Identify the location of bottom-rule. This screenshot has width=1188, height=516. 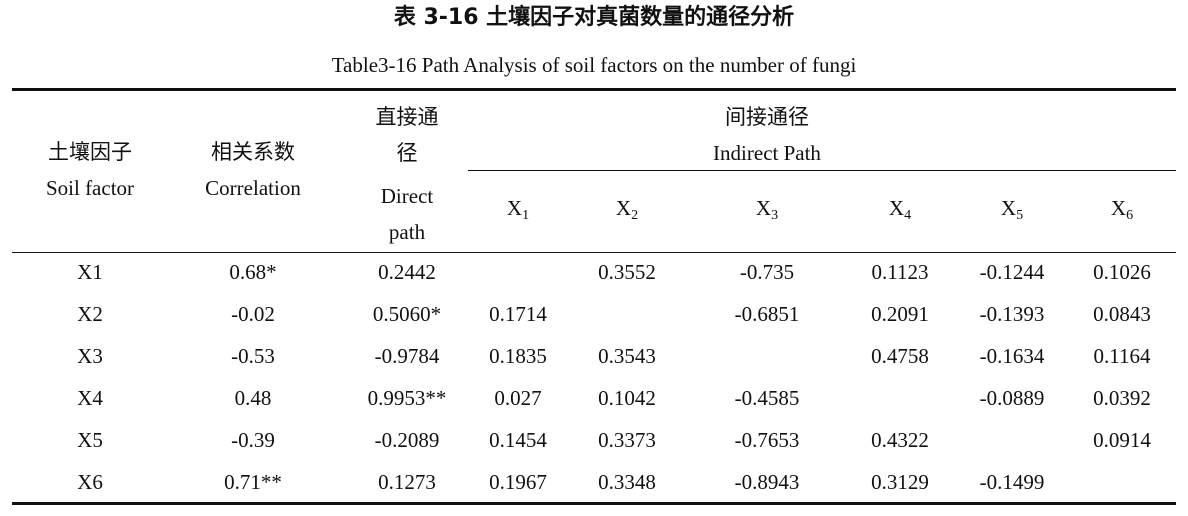
(594, 503).